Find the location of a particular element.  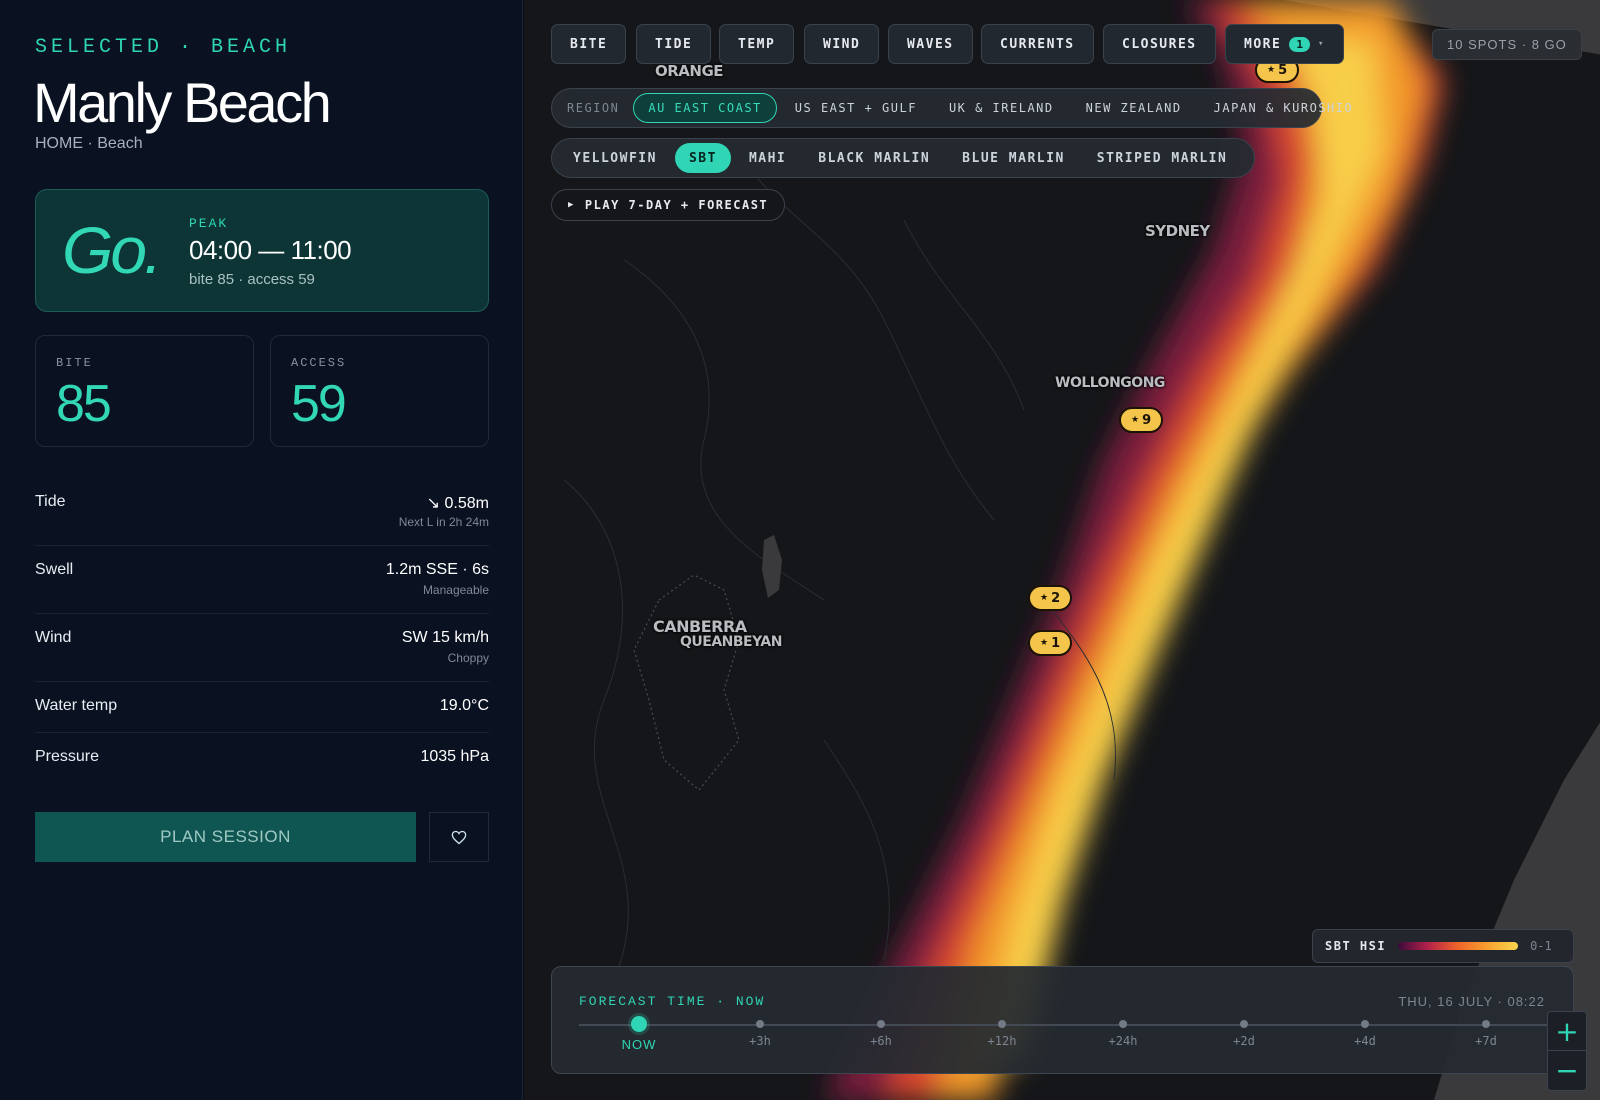

timeline-step-2d: +2d is located at coordinates (1244, 1030).